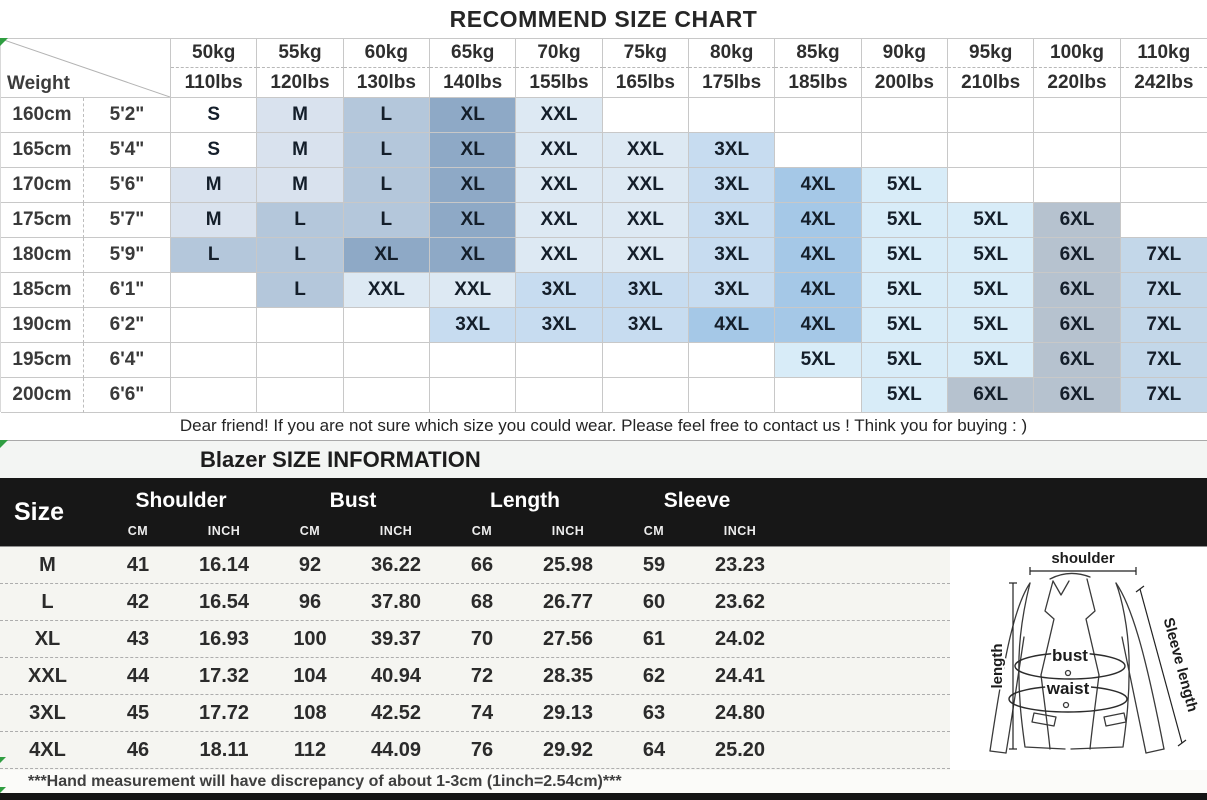 This screenshot has width=1207, height=800. What do you see at coordinates (818, 290) in the screenshot?
I see `size-cell: 4XL` at bounding box center [818, 290].